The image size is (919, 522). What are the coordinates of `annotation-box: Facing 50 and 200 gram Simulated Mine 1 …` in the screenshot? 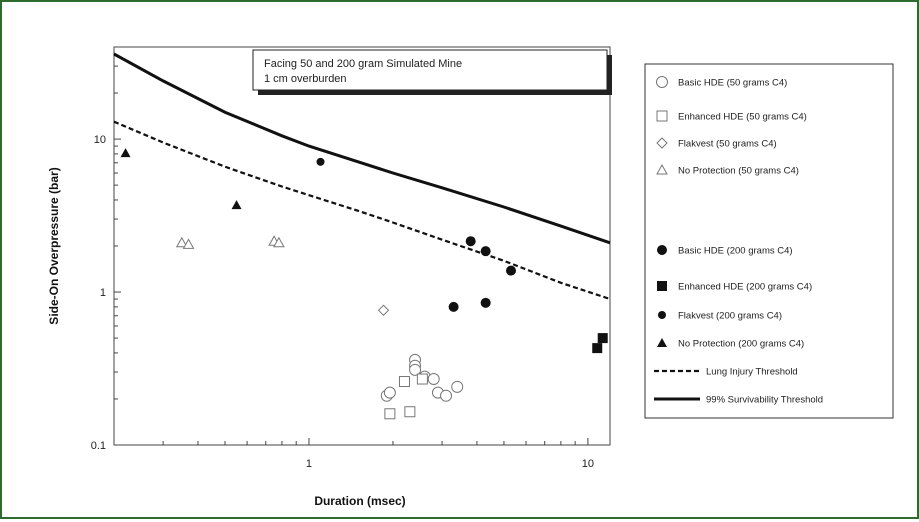 It's located at (432, 72).